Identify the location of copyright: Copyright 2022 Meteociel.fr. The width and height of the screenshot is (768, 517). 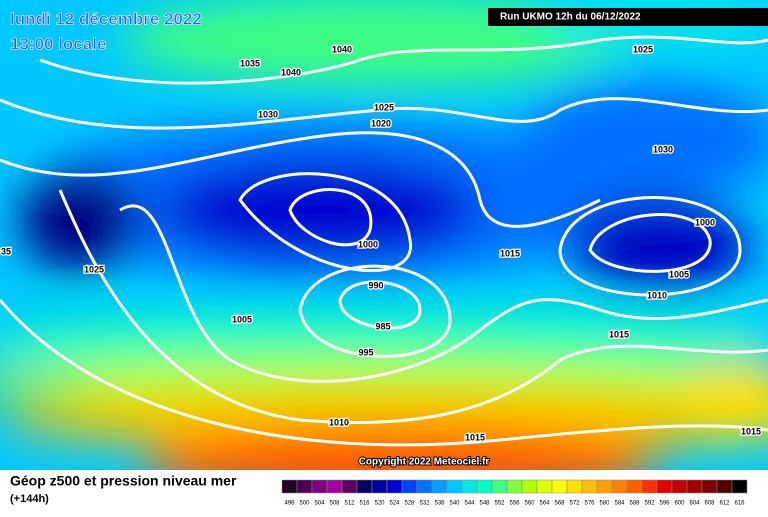
(424, 462).